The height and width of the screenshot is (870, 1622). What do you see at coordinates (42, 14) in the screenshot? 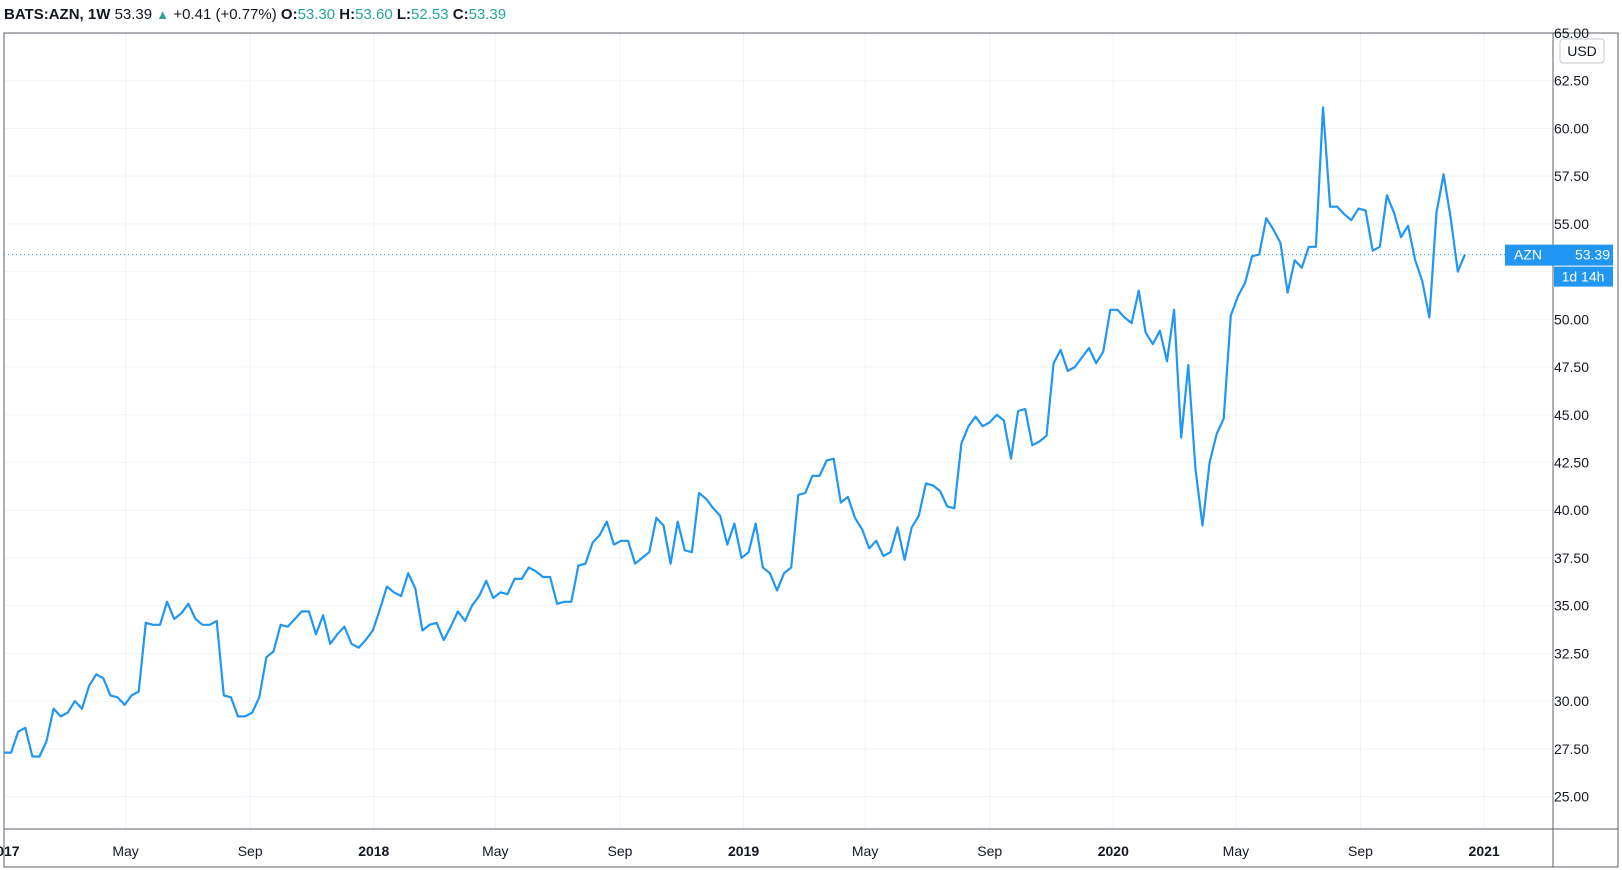
I see `symbol-name: BATS:AZN` at bounding box center [42, 14].